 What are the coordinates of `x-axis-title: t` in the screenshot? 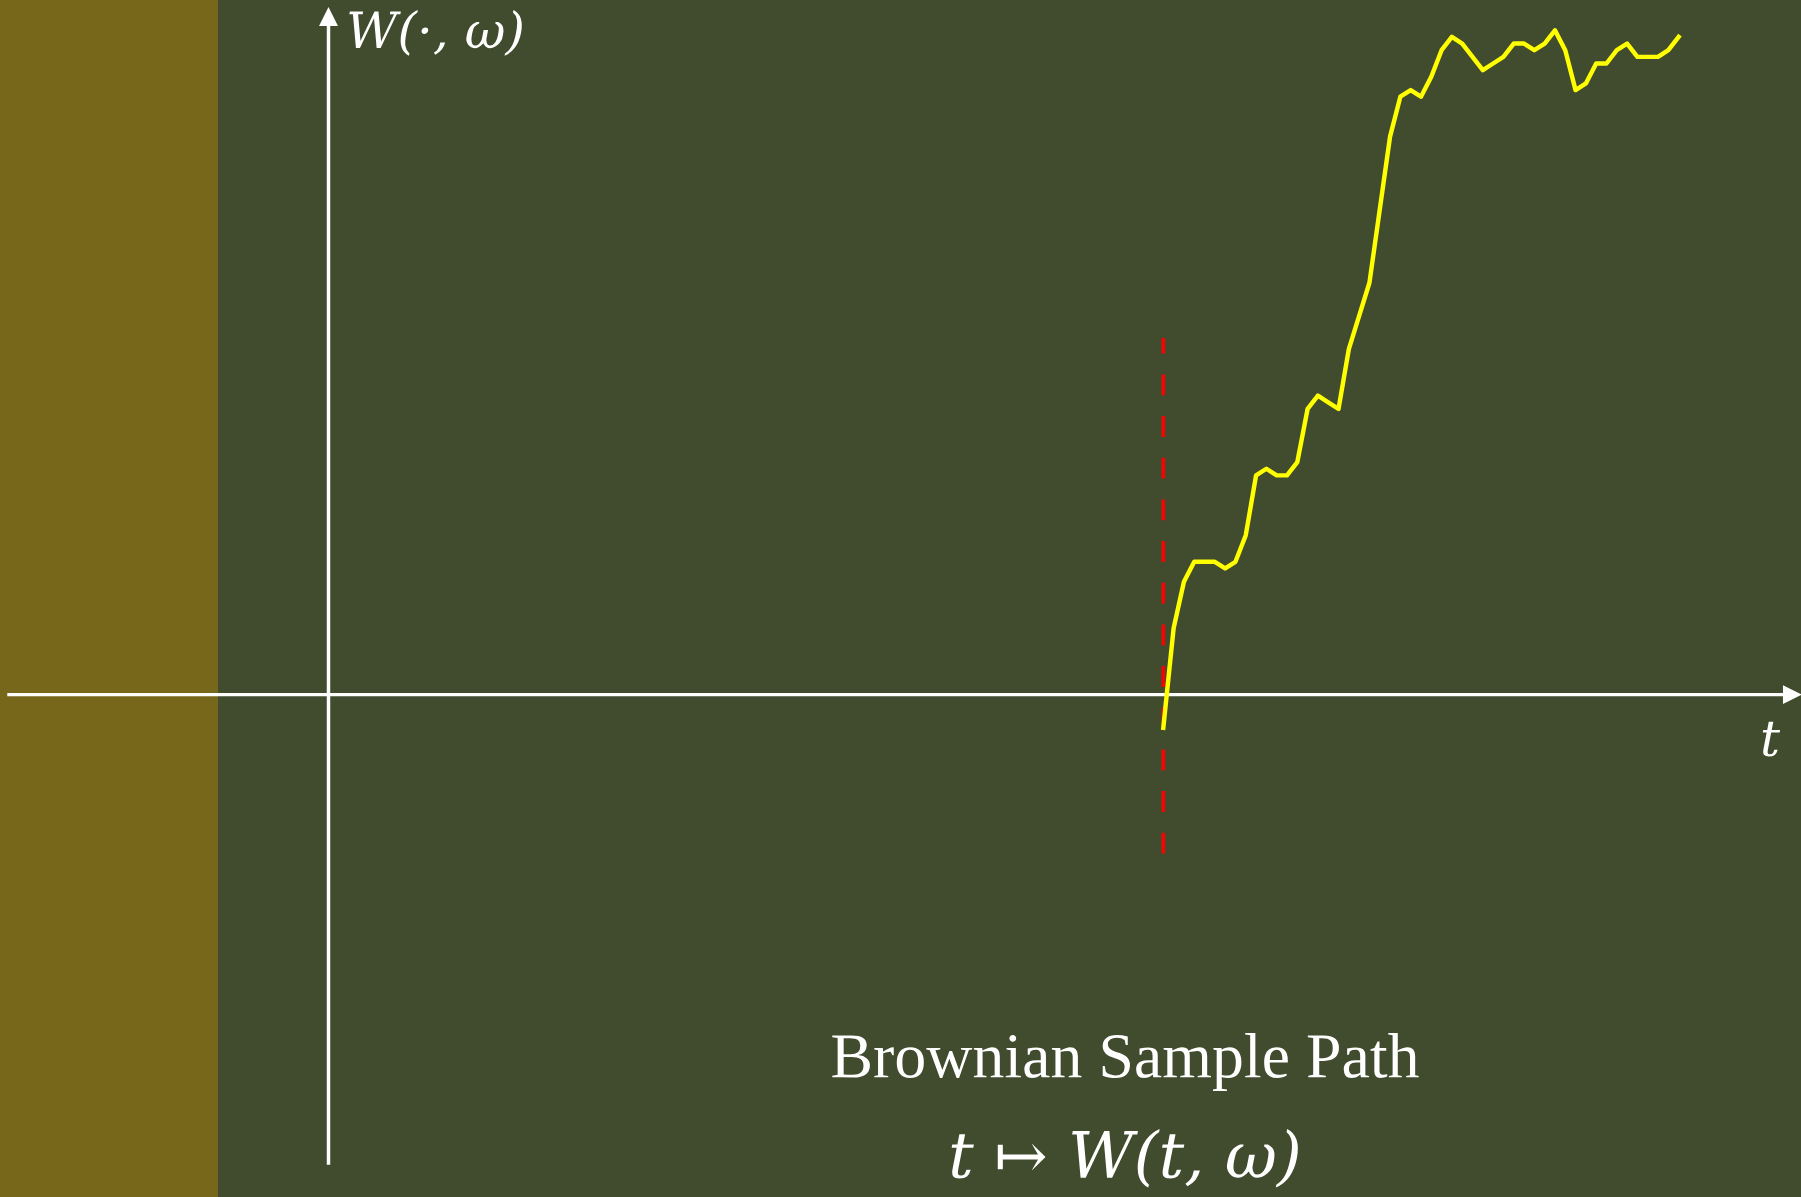 It's located at (1771, 739).